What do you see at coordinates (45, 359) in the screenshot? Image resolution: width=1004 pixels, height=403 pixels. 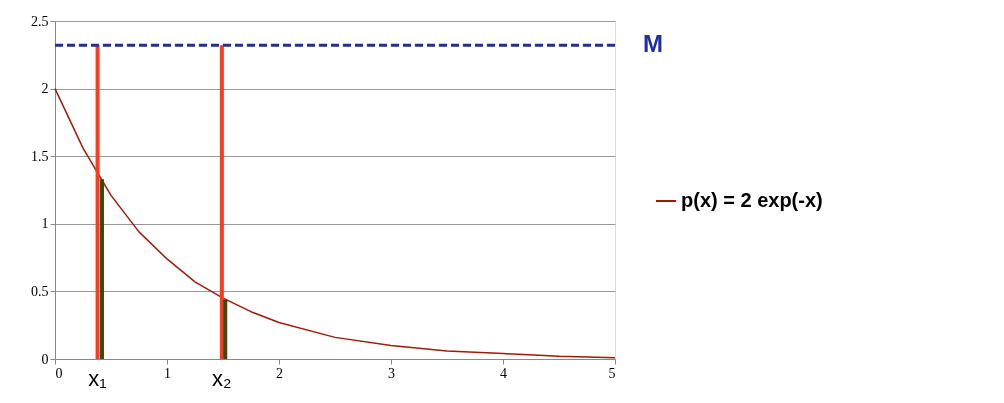 I see `y-tick-label: 0` at bounding box center [45, 359].